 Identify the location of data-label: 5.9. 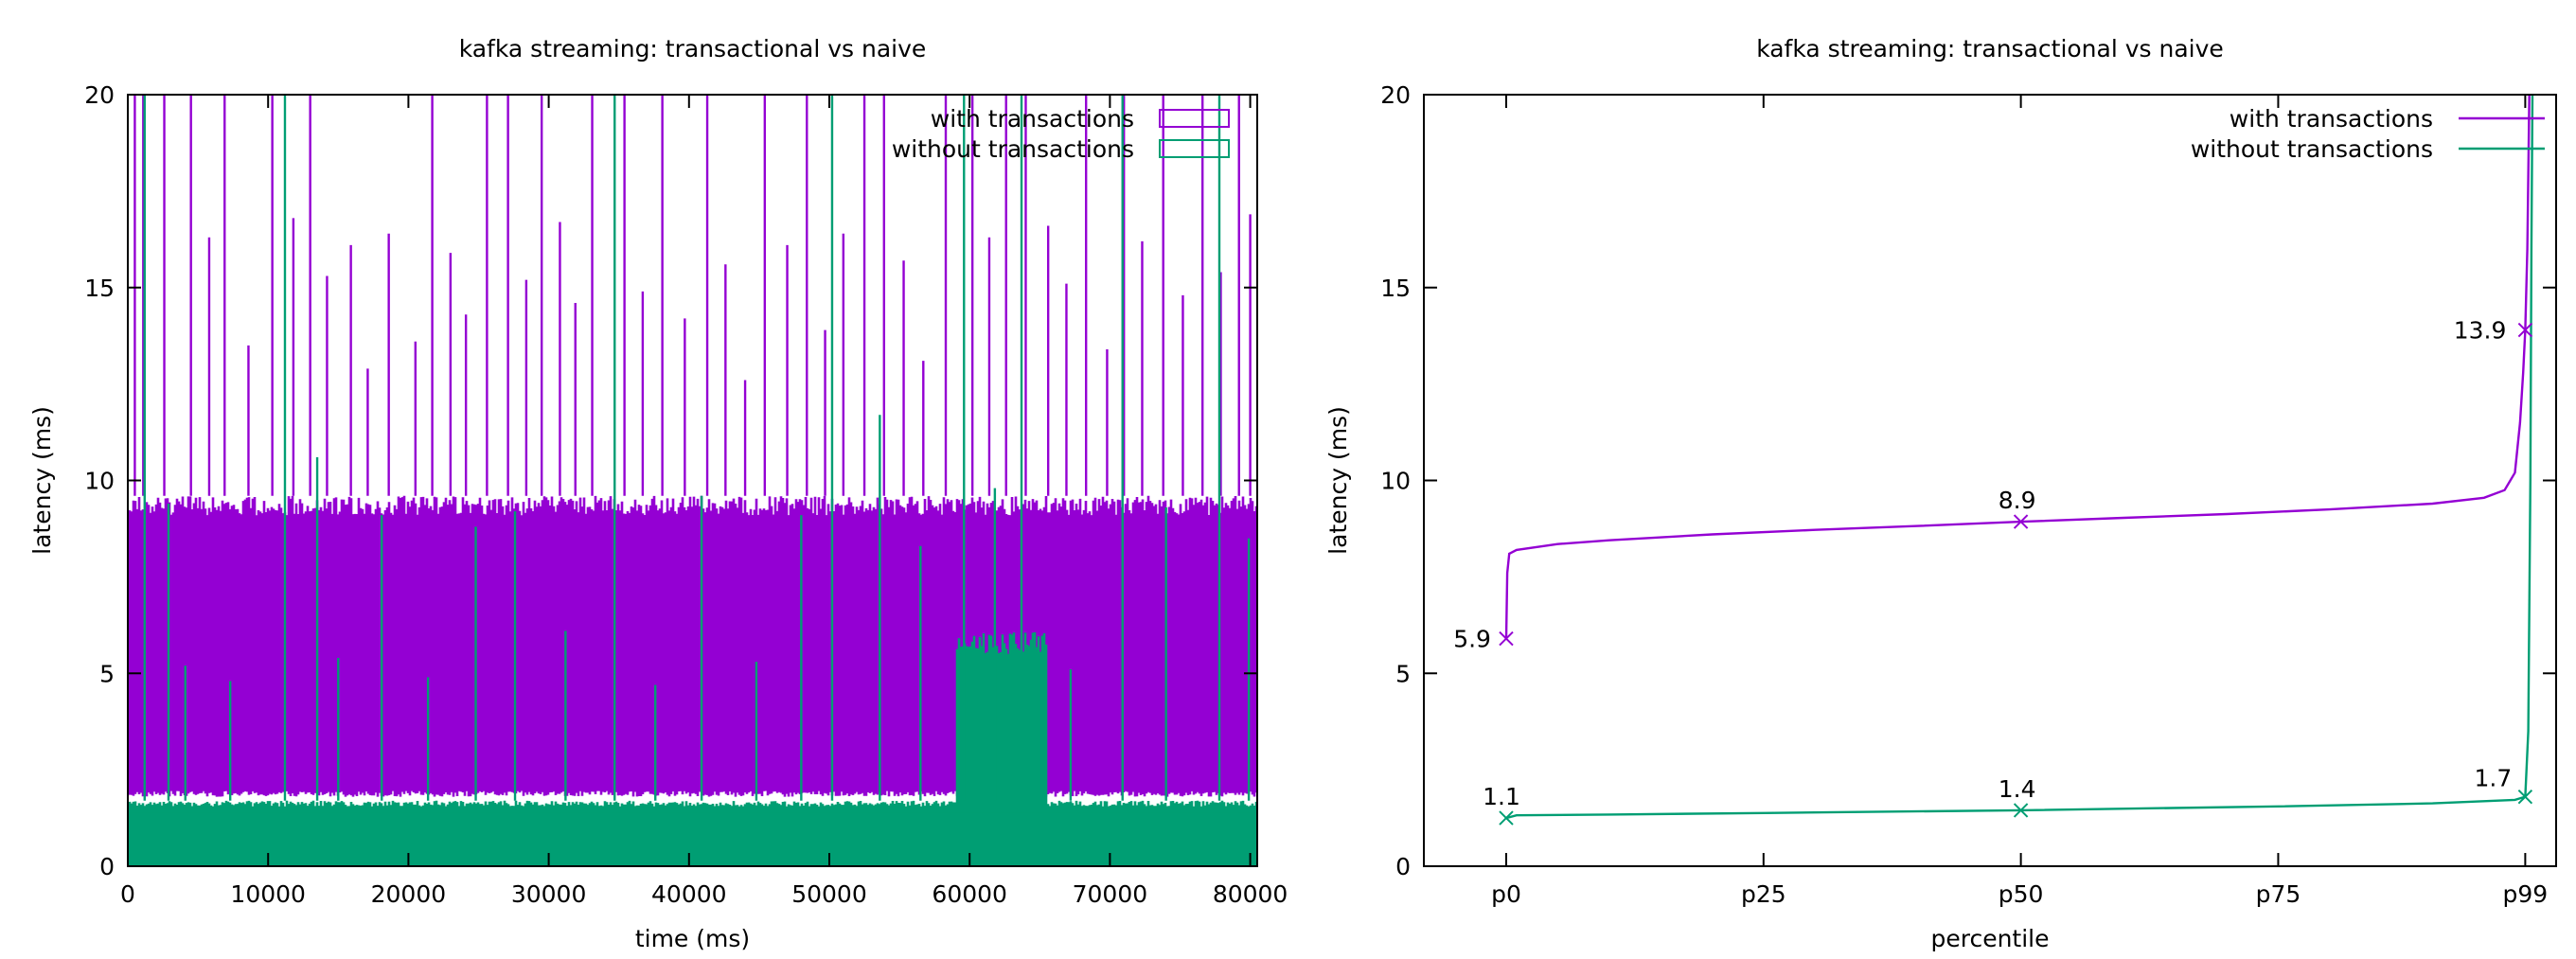
(1472, 639).